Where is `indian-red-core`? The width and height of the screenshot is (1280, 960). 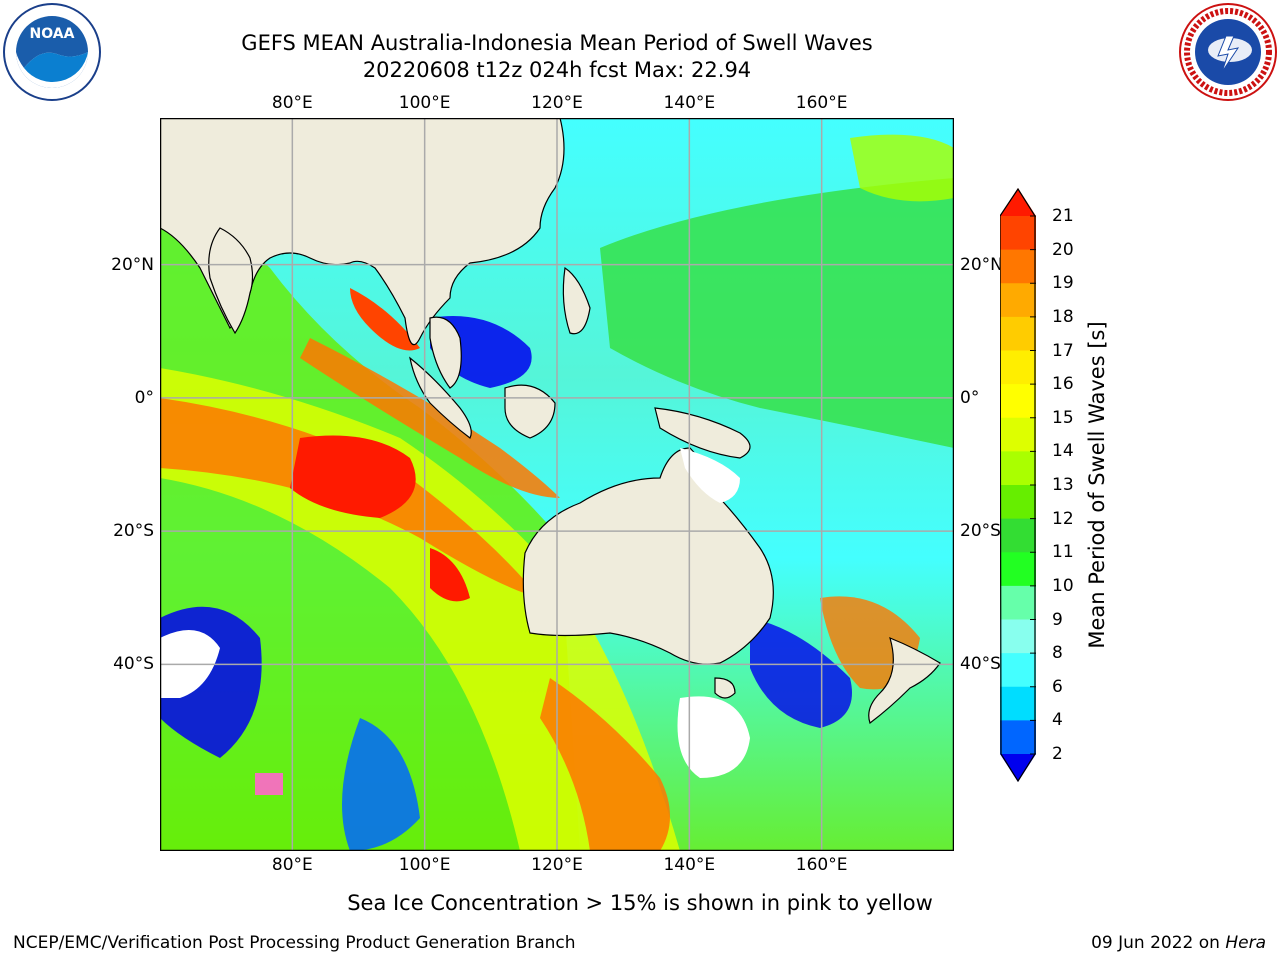 indian-red-core is located at coordinates (353, 476).